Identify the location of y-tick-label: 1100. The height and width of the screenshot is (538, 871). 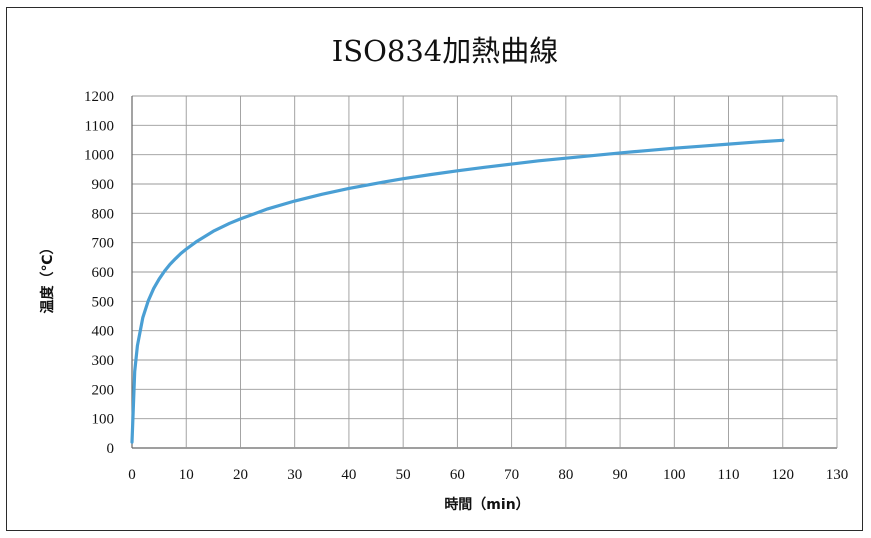
(99, 126).